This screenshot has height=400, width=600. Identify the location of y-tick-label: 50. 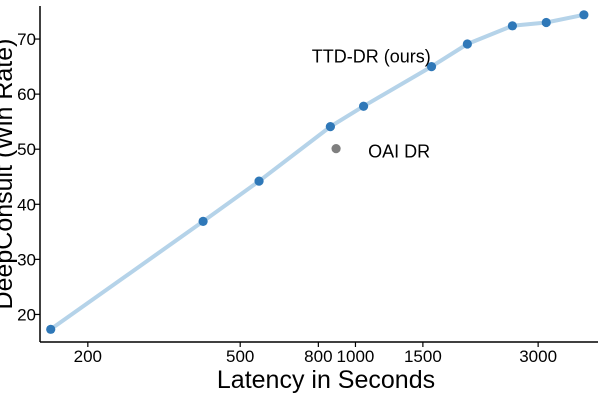
(26, 149).